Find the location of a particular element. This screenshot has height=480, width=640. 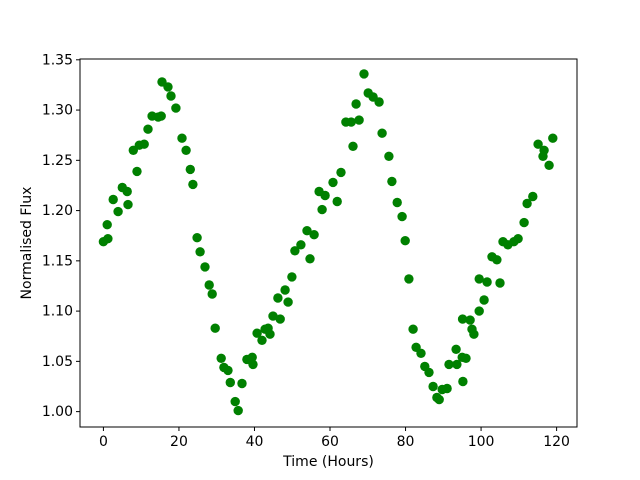

y-tick-label: 1.35 is located at coordinates (57, 60).